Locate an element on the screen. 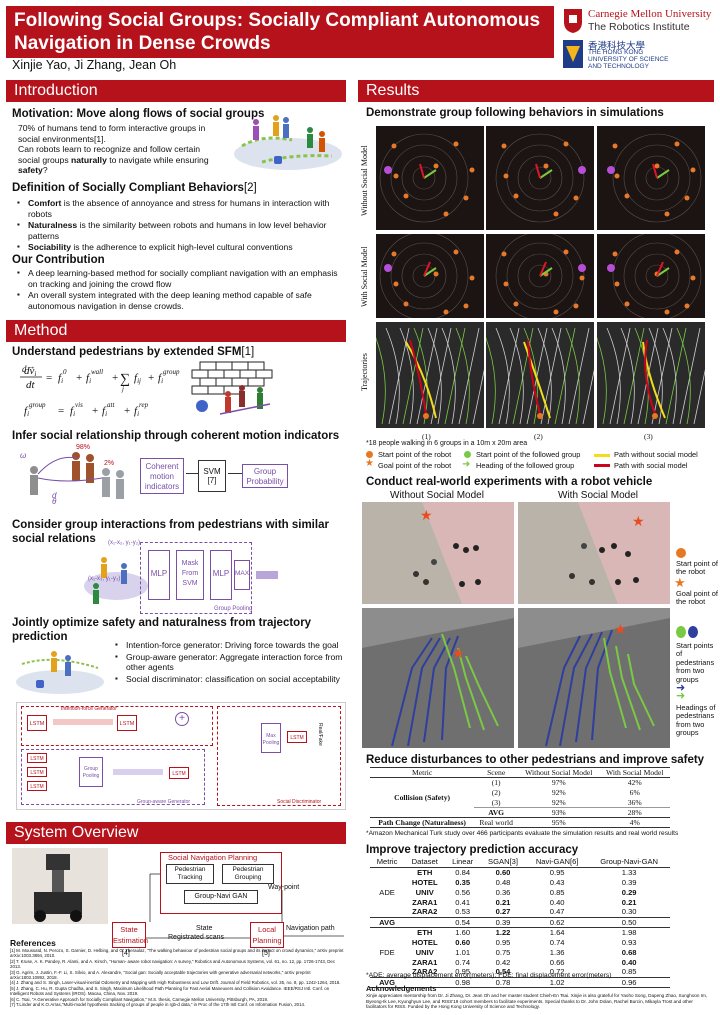 The height and width of the screenshot is (1015, 720). real-trajectory-without: ★ is located at coordinates (438, 678).